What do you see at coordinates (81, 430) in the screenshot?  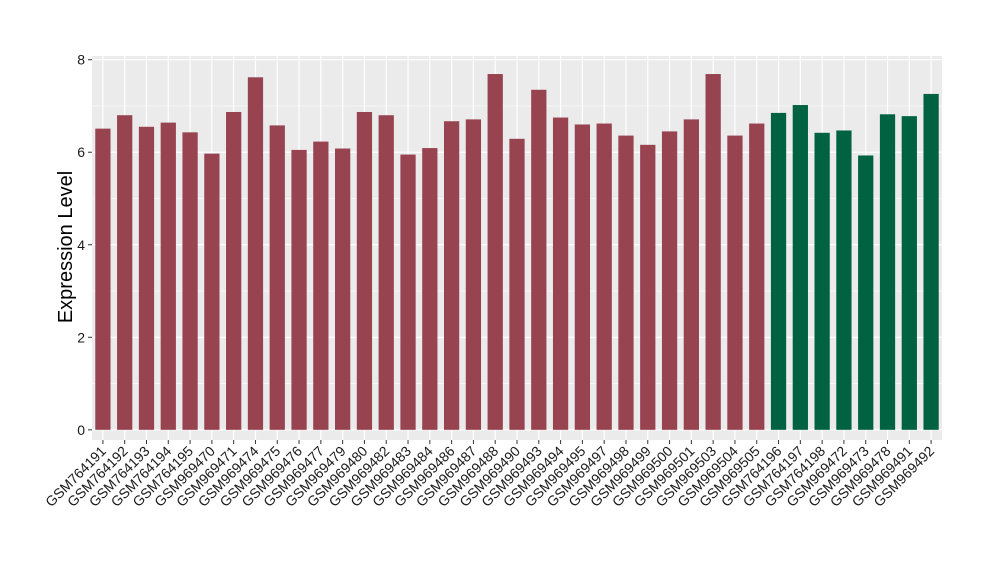 I see `y-tick-label: 0` at bounding box center [81, 430].